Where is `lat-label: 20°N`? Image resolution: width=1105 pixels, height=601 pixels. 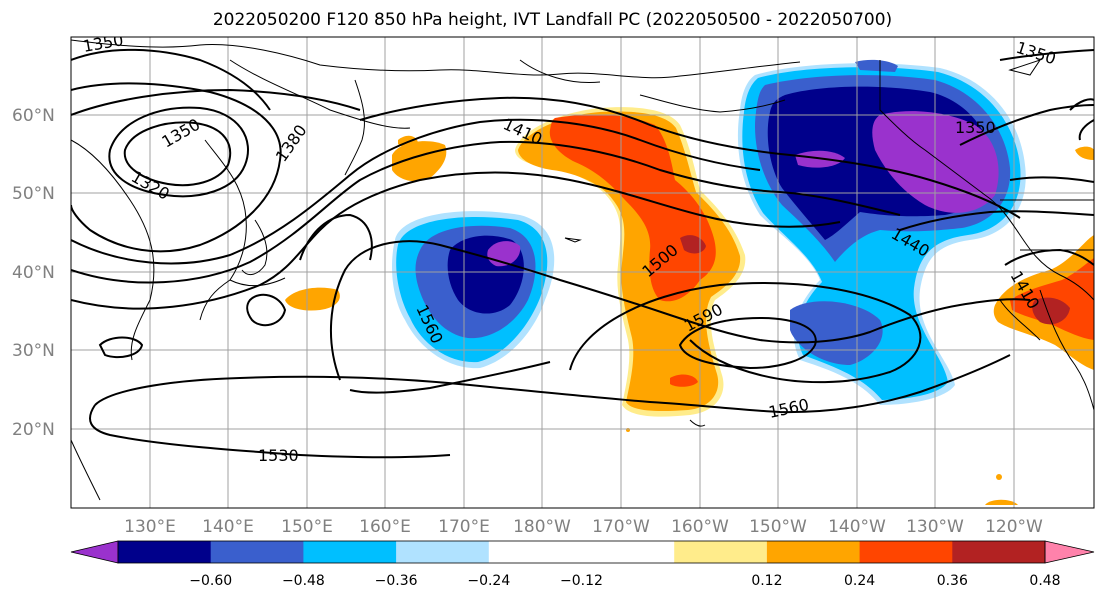
lat-label: 20°N is located at coordinates (33, 430).